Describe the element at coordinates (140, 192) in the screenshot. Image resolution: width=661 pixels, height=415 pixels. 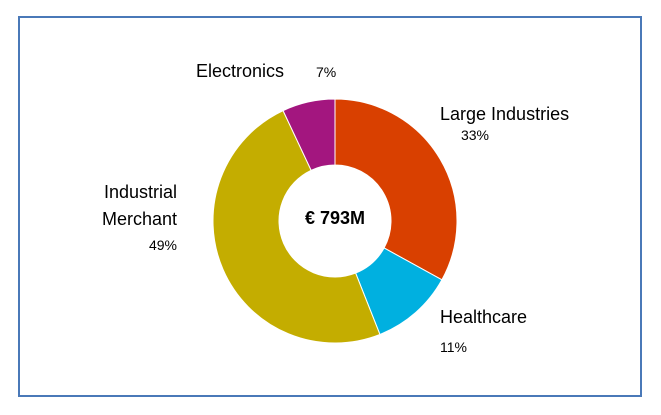
I see `industrial-category-label-line-1: Industrial` at that location.